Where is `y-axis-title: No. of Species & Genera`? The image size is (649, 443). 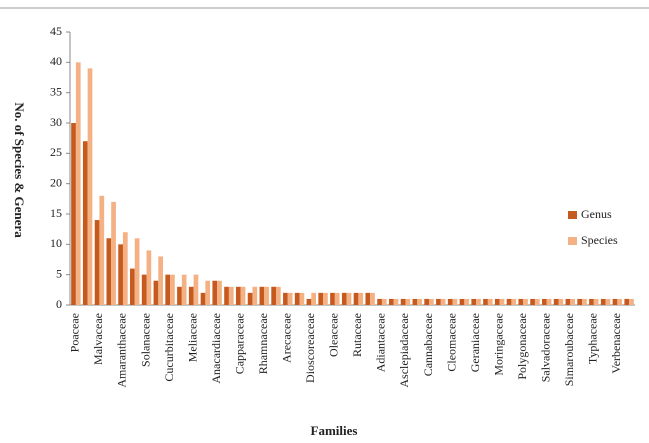
y-axis-title: No. of Species & Genera is located at coordinates (19, 170).